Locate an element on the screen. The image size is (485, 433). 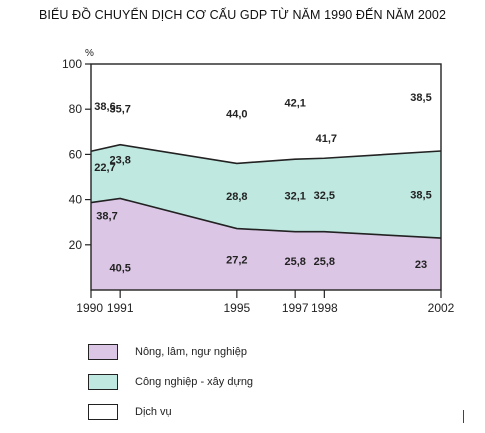
legend-swatch-agriculture is located at coordinates (103, 352).